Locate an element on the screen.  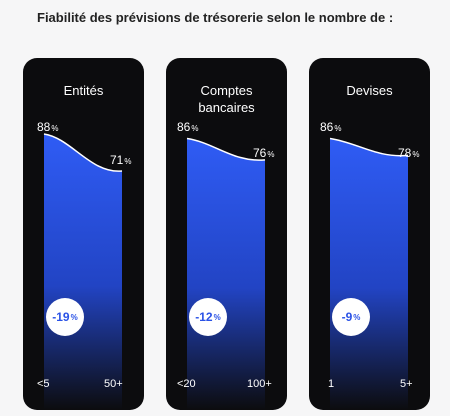
x-tick-end: 100+ is located at coordinates (259, 384).